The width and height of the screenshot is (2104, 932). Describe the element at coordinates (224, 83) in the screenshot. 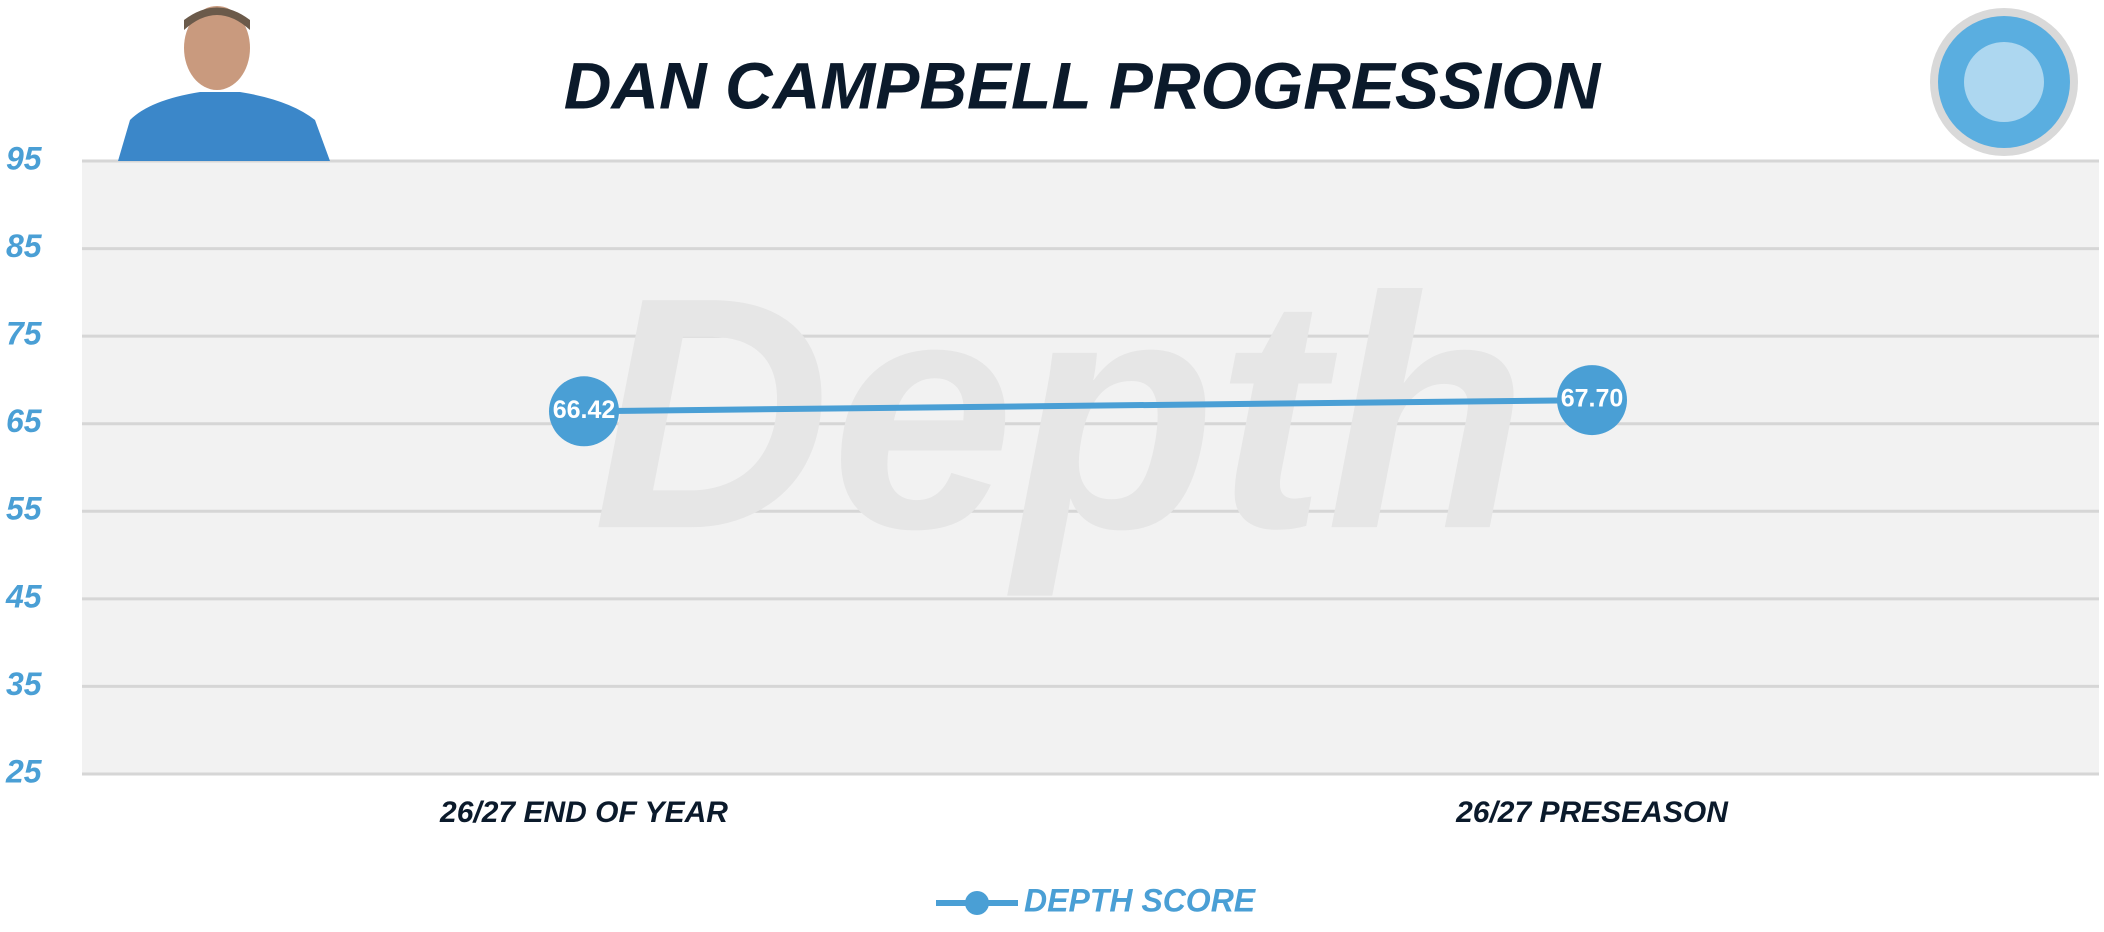

I see `coach-photo` at that location.